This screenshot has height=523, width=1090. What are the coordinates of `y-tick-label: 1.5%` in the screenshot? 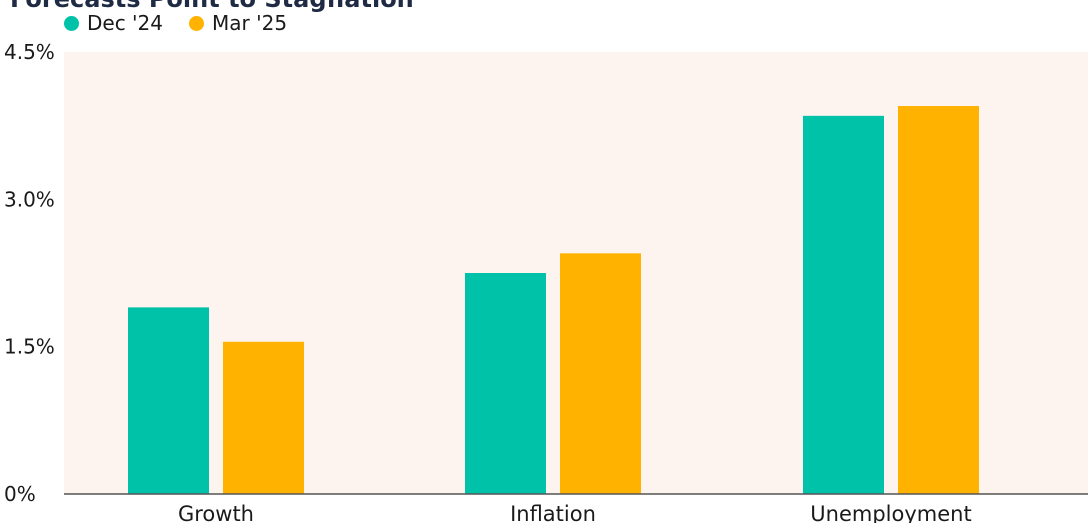 It's located at (29, 347).